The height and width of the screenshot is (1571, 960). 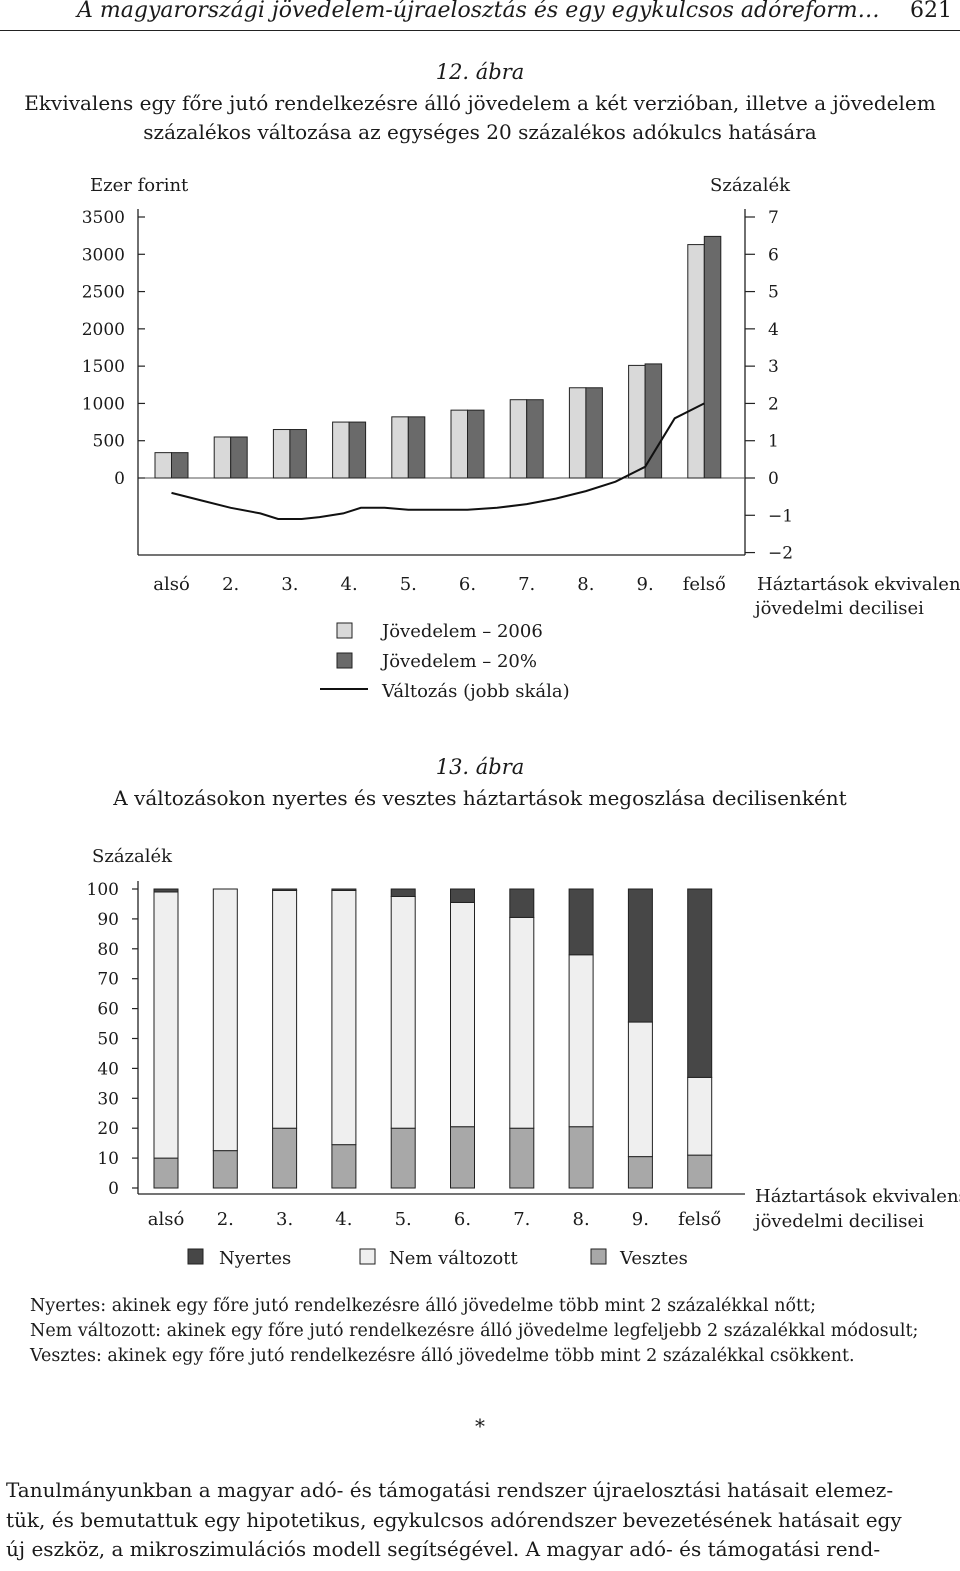 What do you see at coordinates (773, 330) in the screenshot?
I see `right-tick-label: 4` at bounding box center [773, 330].